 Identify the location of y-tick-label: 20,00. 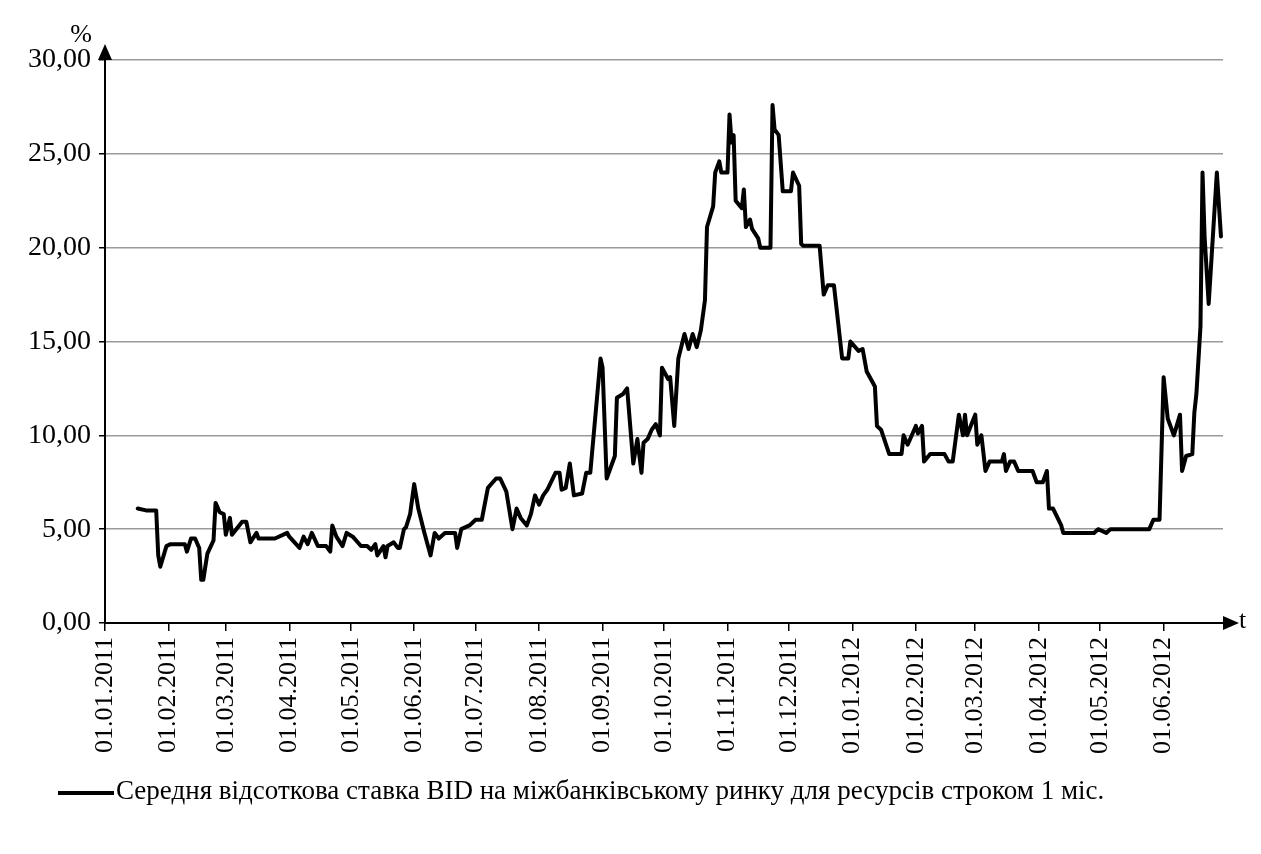
(59, 246).